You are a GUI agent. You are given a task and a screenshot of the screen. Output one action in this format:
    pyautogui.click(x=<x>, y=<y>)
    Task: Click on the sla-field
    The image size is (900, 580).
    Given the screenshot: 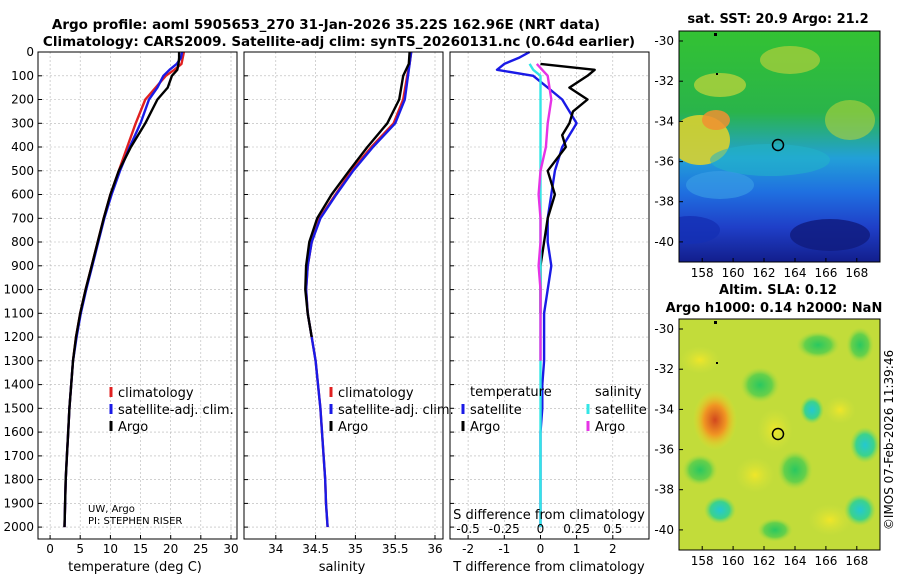 What is the action you would take?
    pyautogui.click(x=779, y=434)
    